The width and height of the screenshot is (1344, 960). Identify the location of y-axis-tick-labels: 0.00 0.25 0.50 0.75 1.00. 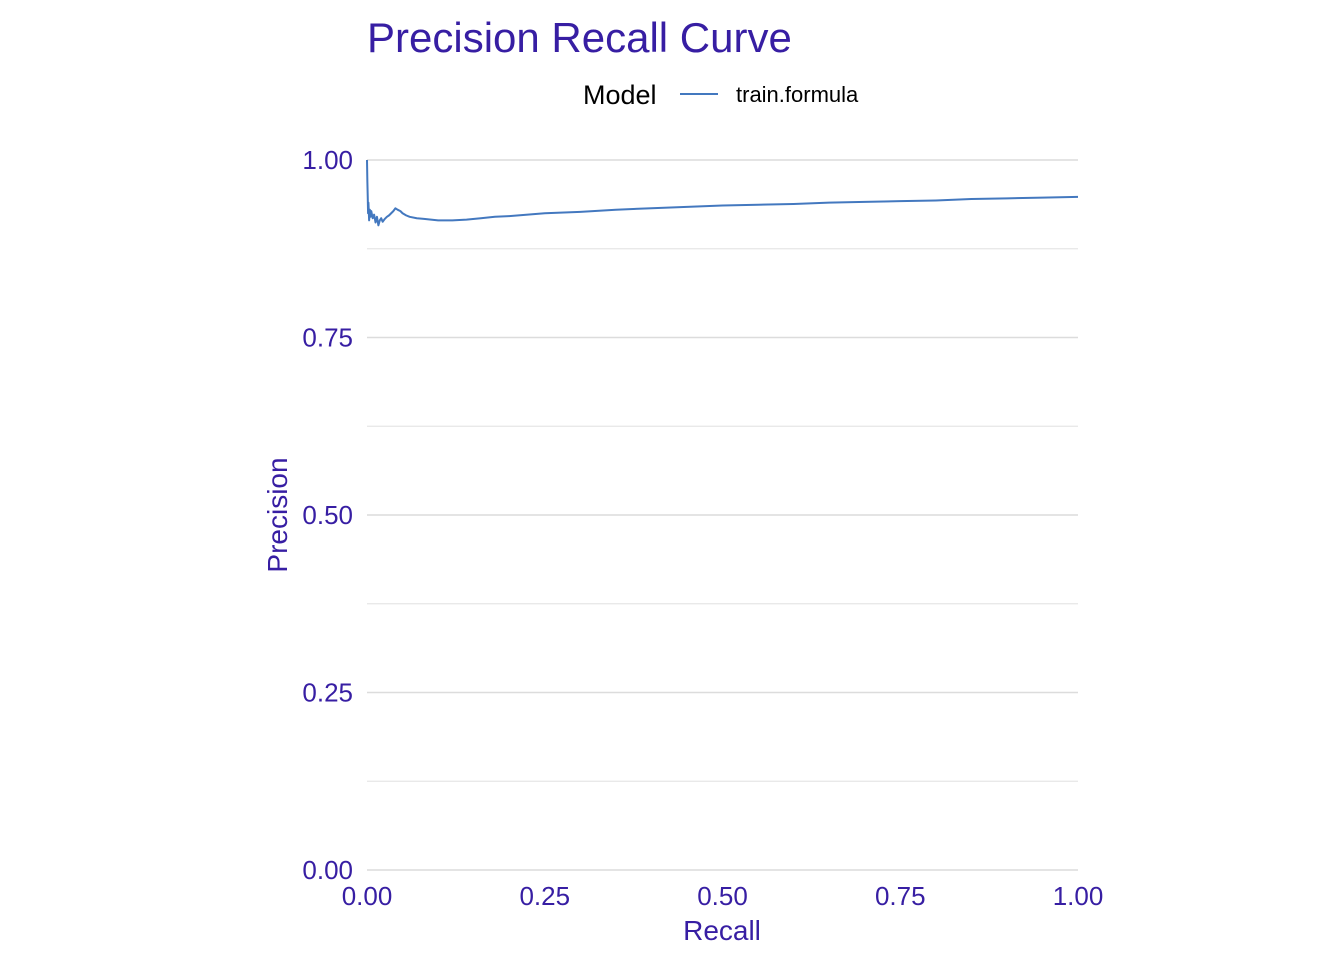
(327, 515).